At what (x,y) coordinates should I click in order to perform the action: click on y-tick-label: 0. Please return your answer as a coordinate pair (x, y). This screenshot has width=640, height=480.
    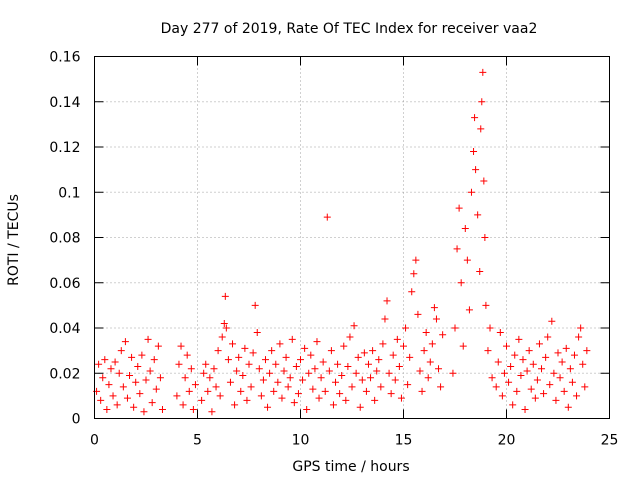
    Looking at the image, I should click on (76, 420).